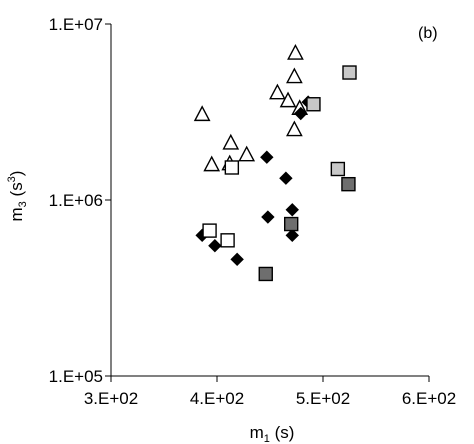  I want to click on y-axis-title: m3 (s3), so click(17, 196).